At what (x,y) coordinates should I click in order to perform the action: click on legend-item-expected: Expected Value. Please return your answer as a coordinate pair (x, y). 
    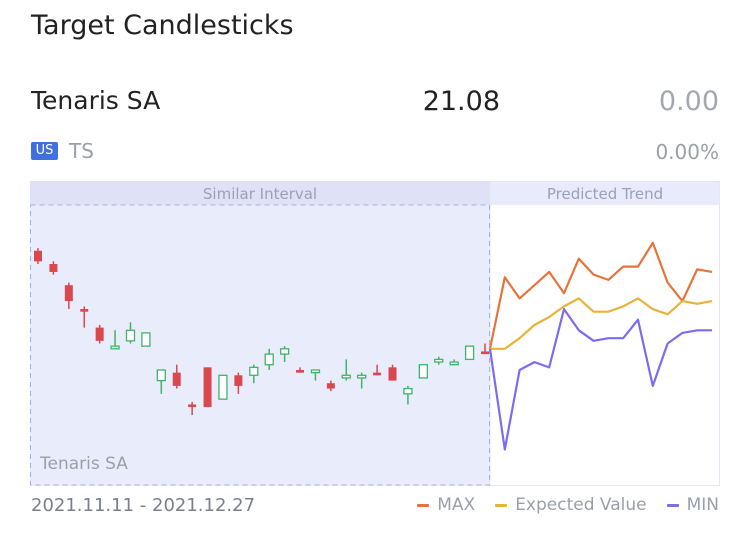
    Looking at the image, I should click on (571, 505).